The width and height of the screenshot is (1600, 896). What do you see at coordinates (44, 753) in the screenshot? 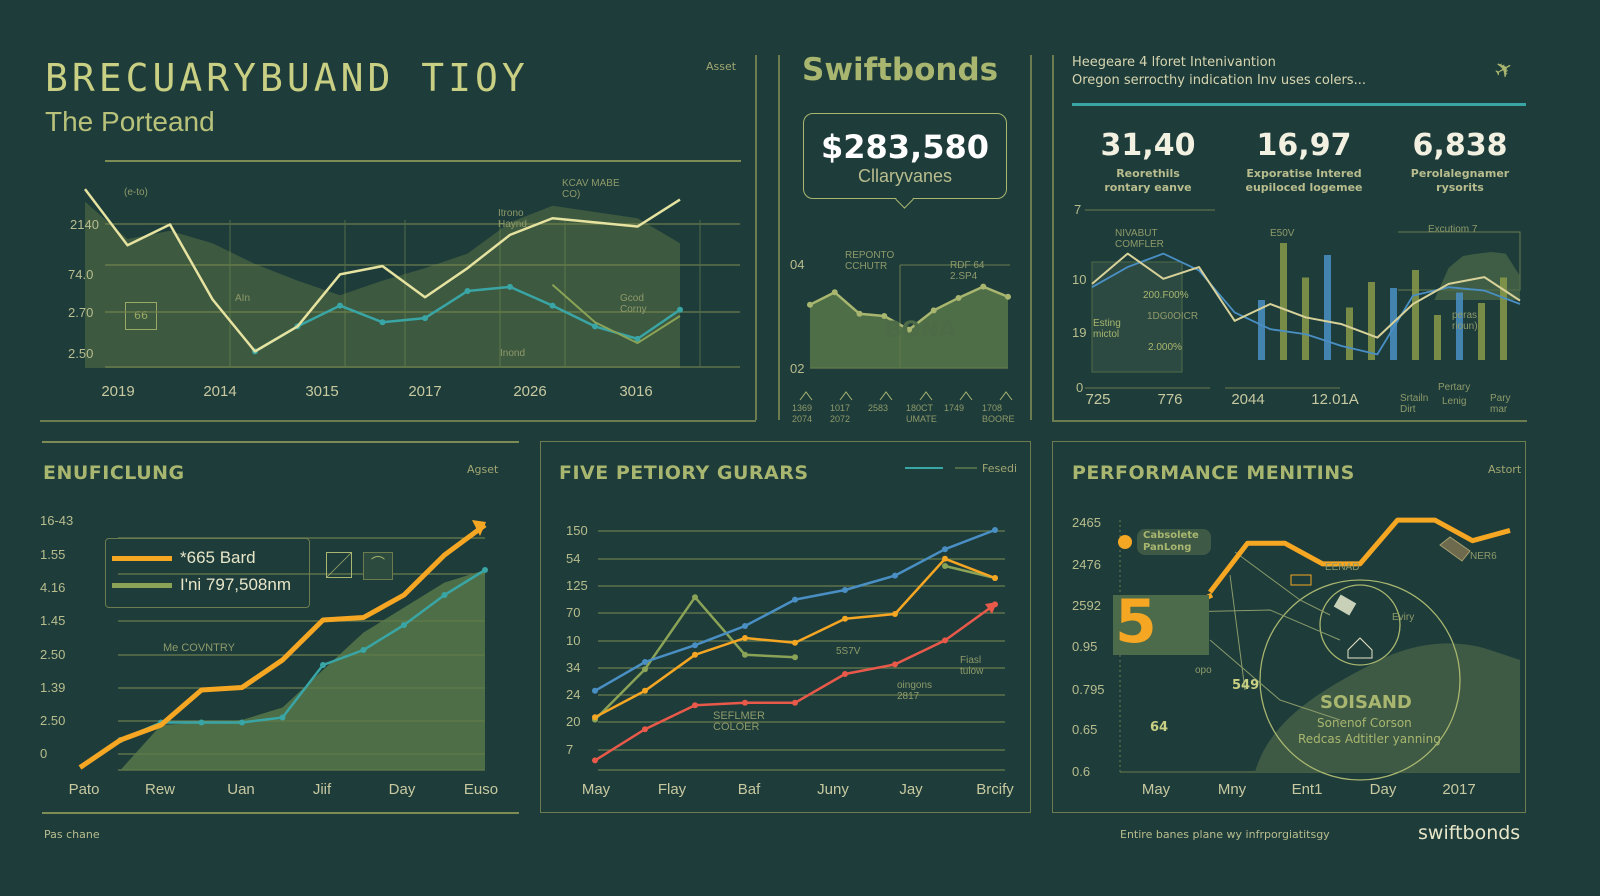
I see `y-tick: 0` at bounding box center [44, 753].